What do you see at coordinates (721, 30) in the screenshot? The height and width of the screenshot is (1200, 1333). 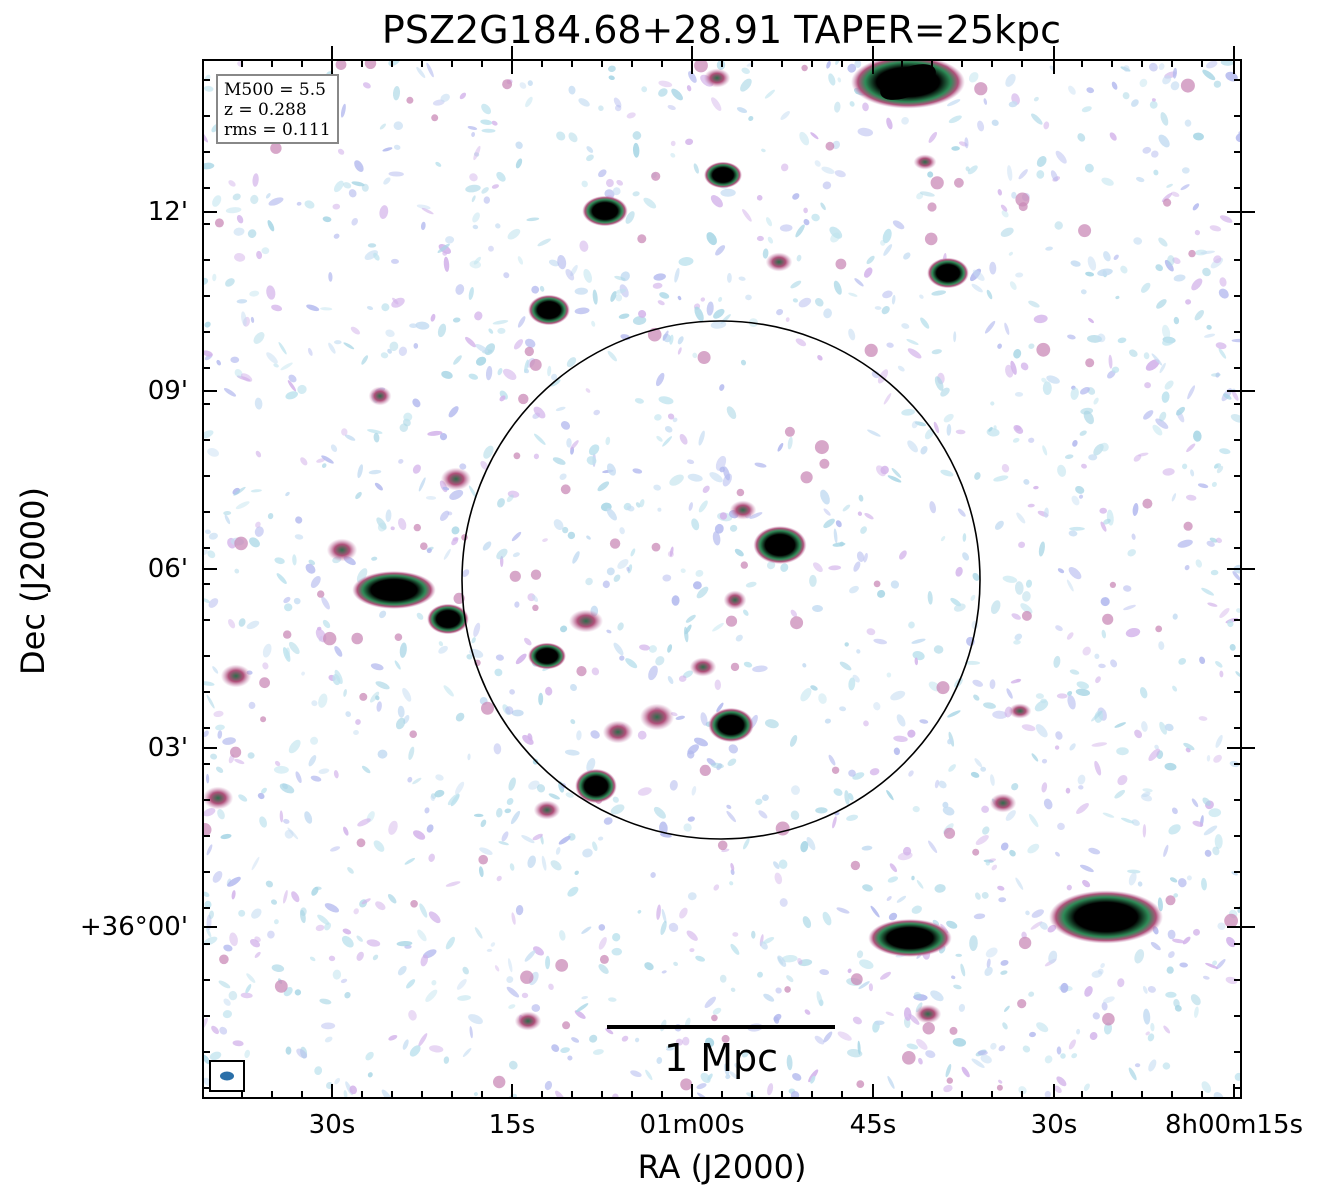 I see `figure-title: PSZ2G184.68+28.91 TAPER=25kpc` at bounding box center [721, 30].